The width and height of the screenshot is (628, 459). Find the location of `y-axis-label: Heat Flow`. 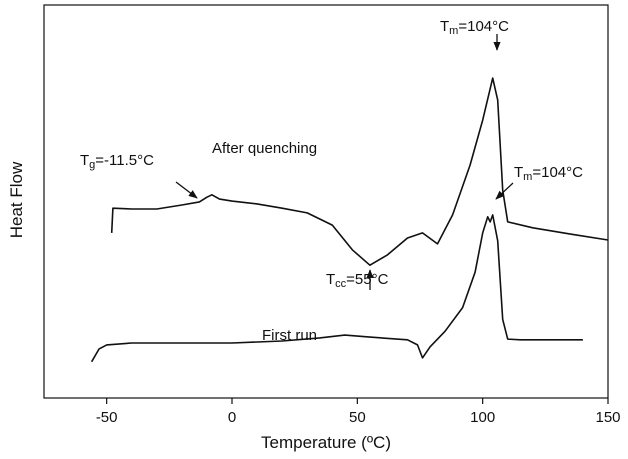

y-axis-label: Heat Flow is located at coordinates (16, 199).